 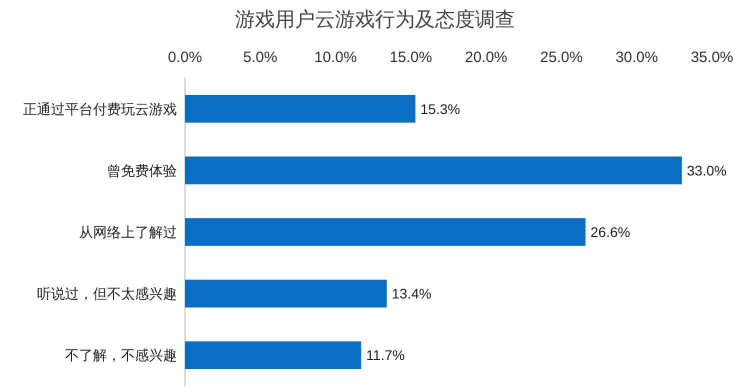 What do you see at coordinates (100, 108) in the screenshot?
I see `category: 正通过平台付费玩云游戏` at bounding box center [100, 108].